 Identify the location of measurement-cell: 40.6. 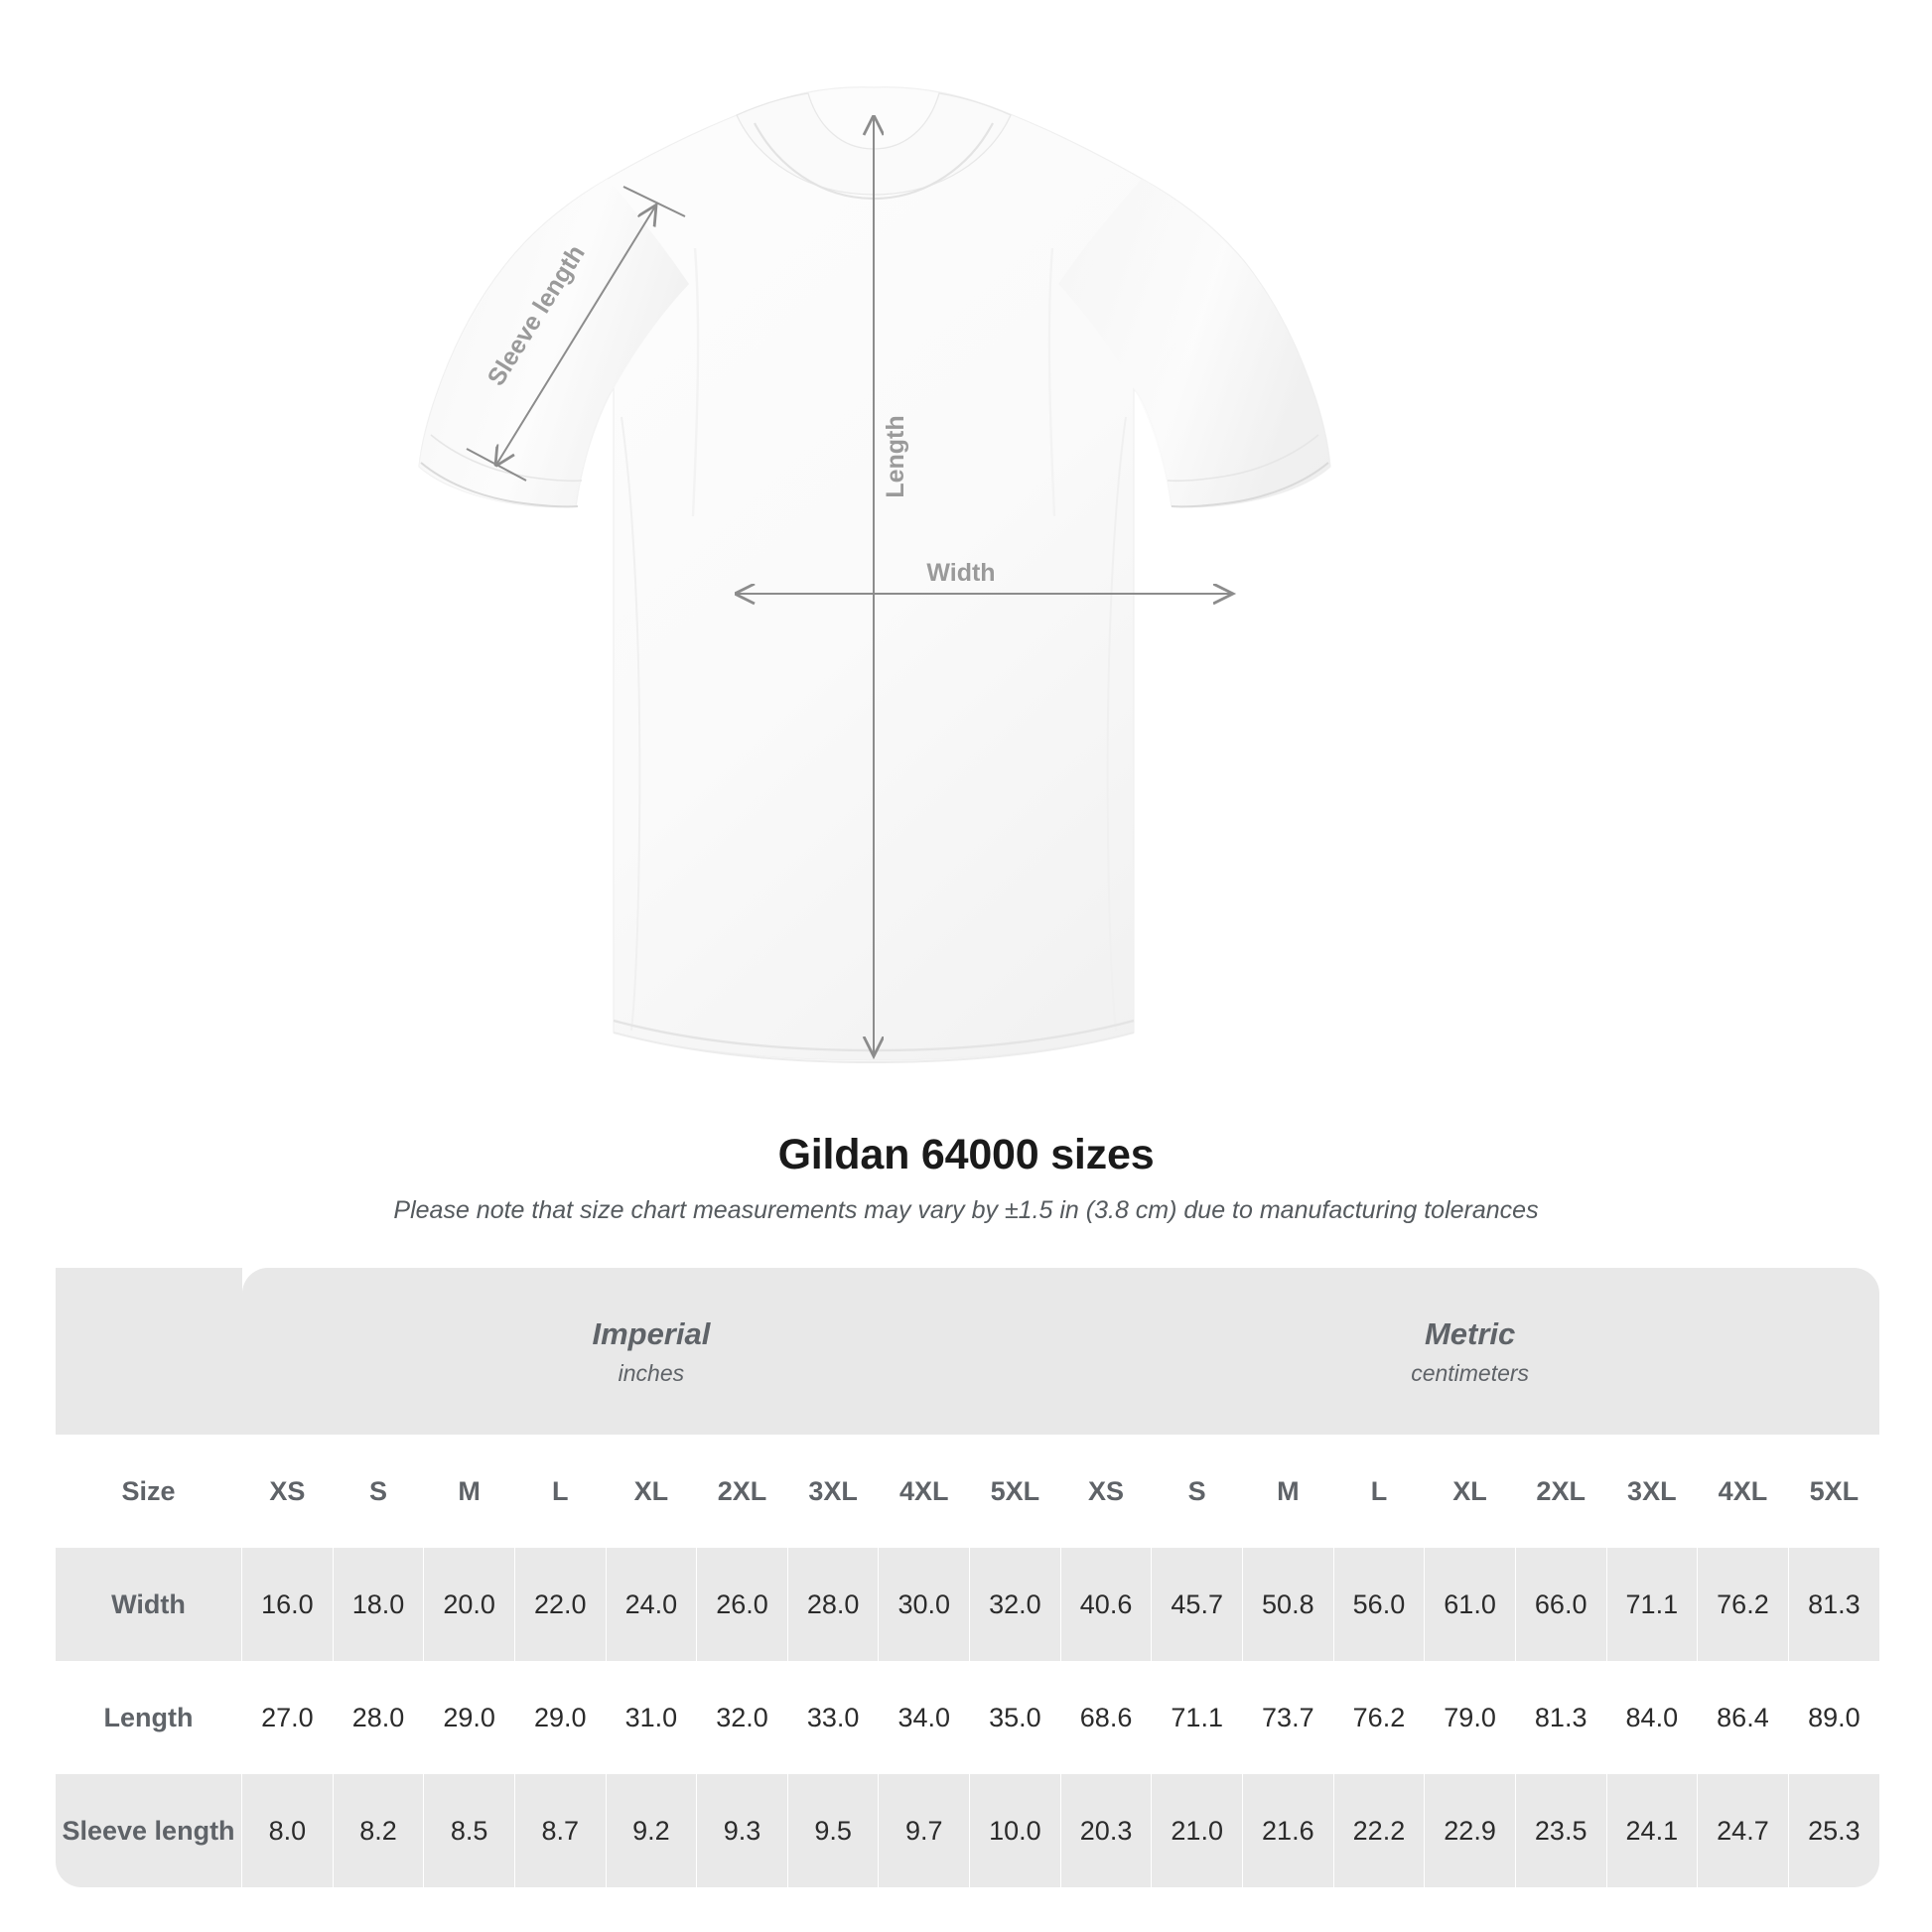
(1106, 1605).